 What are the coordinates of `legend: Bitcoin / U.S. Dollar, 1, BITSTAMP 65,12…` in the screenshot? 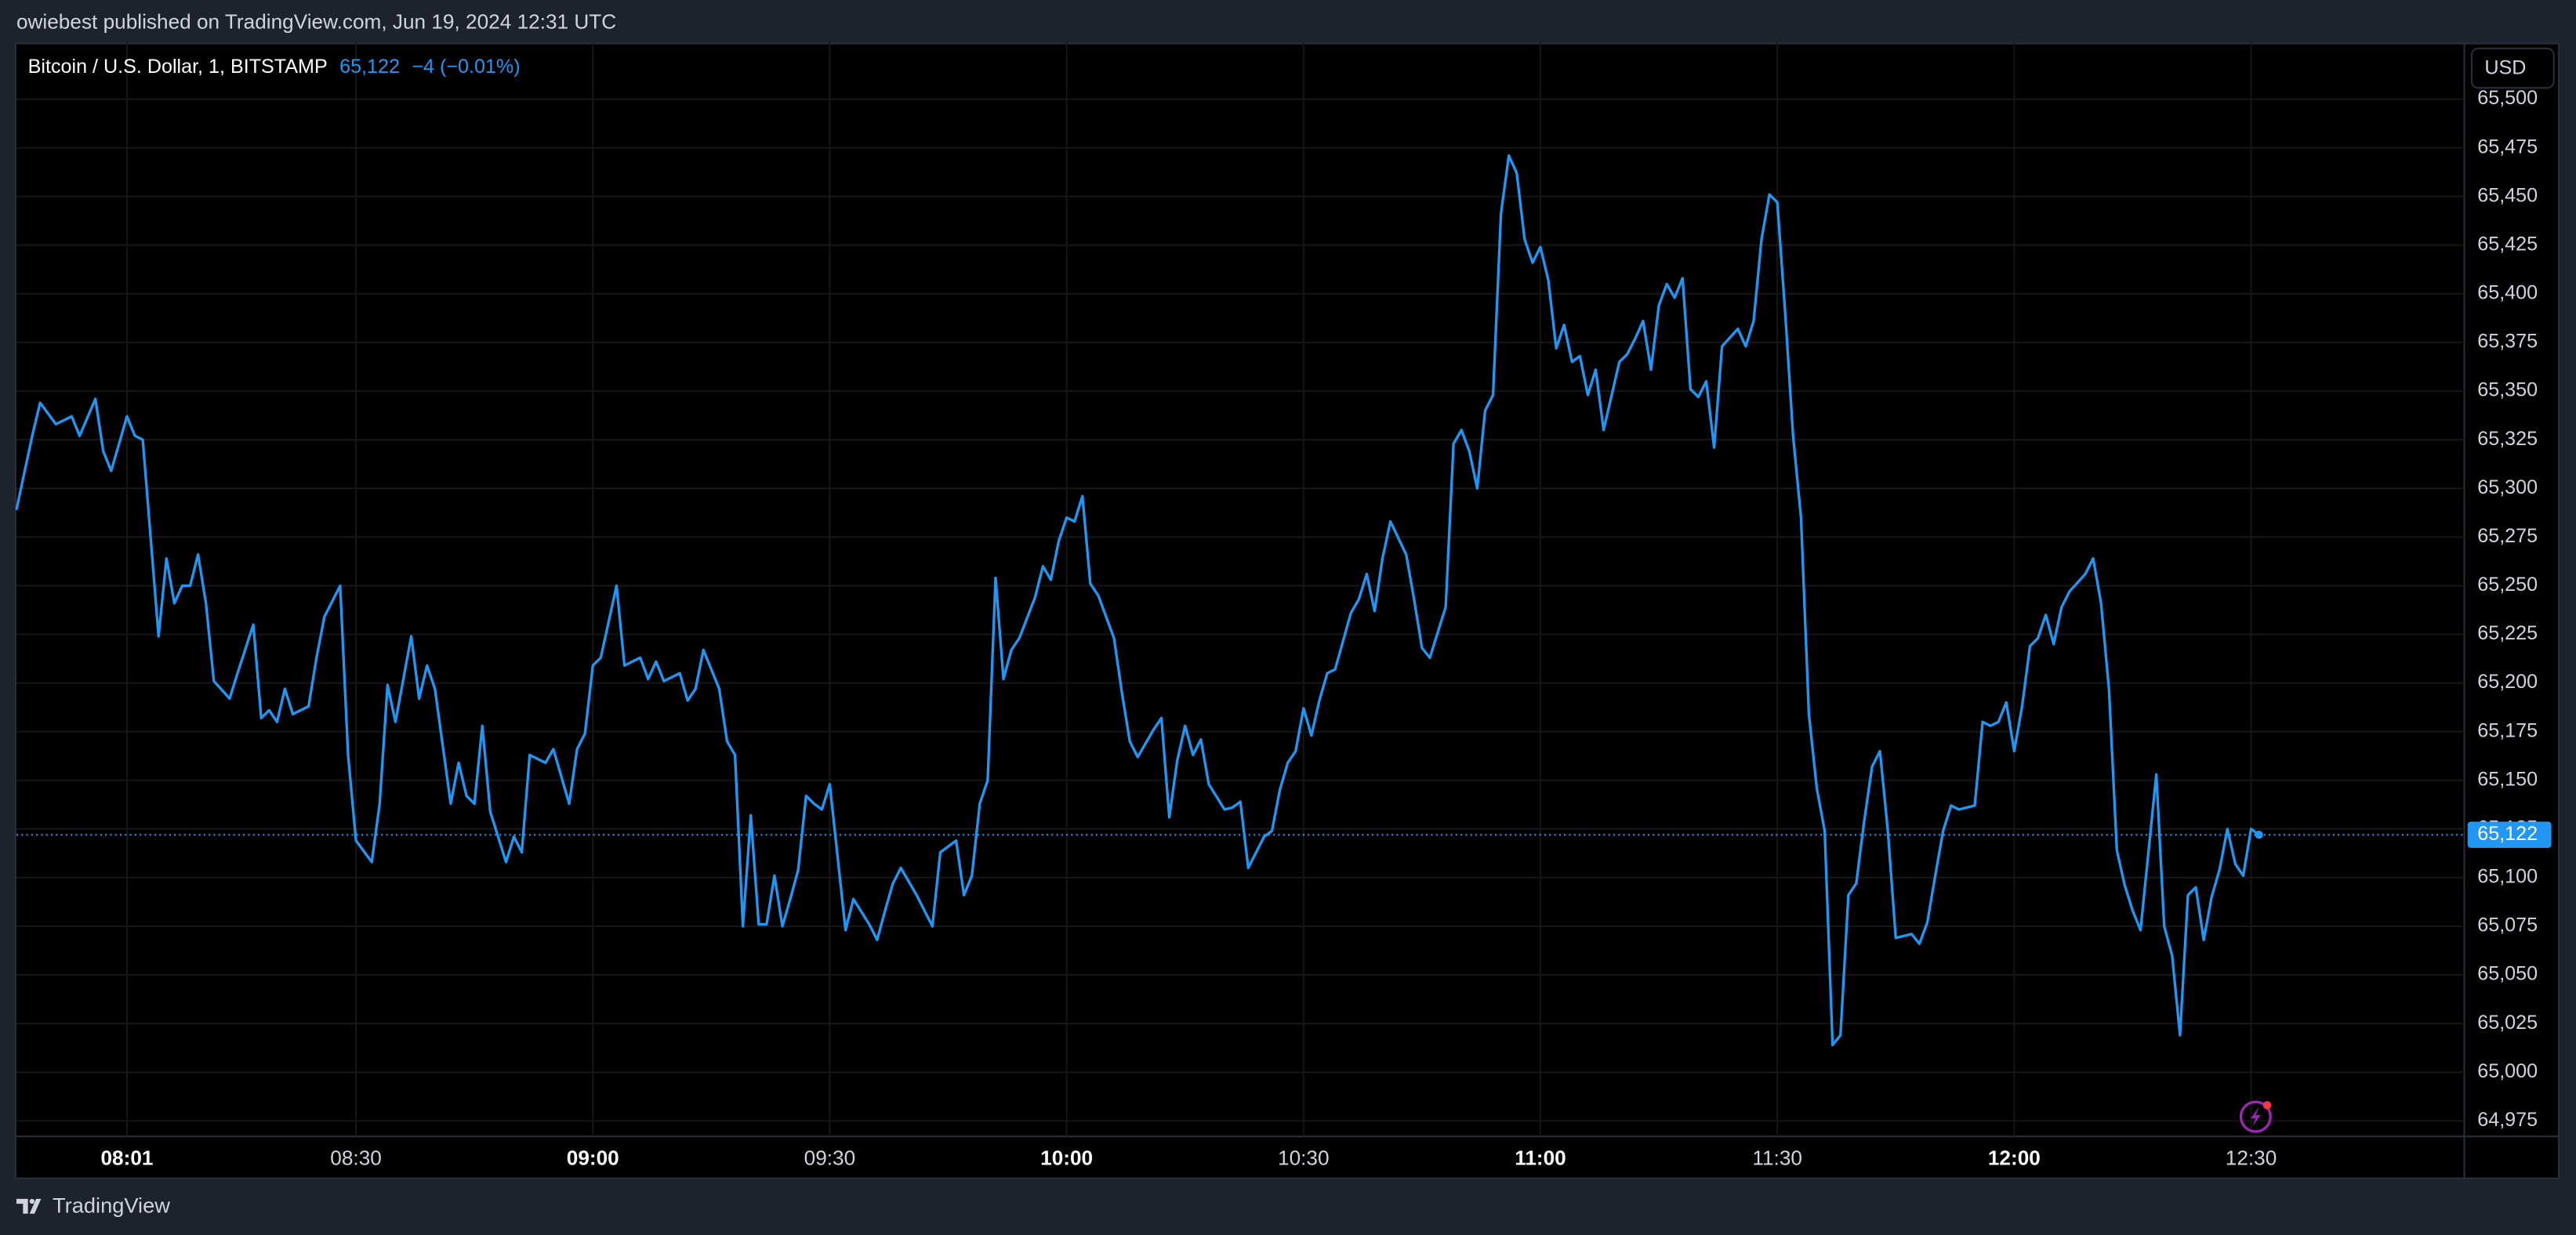 It's located at (275, 67).